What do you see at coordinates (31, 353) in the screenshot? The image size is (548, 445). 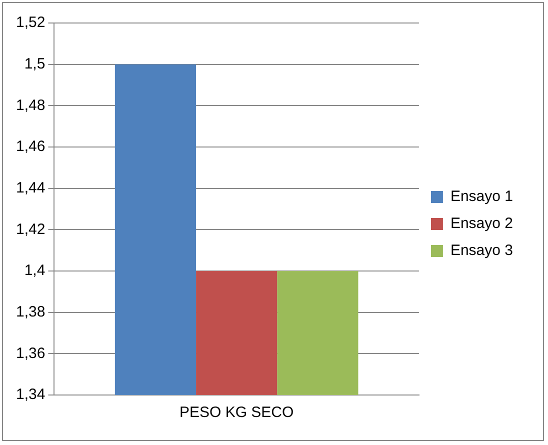 I see `y-tick-label: 1,36` at bounding box center [31, 353].